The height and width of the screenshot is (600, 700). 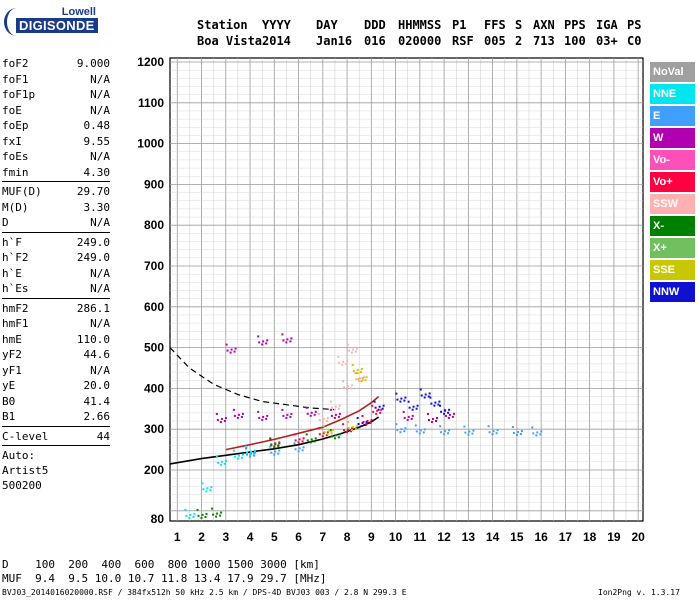 I want to click on param-value: 41.4, so click(x=97, y=401).